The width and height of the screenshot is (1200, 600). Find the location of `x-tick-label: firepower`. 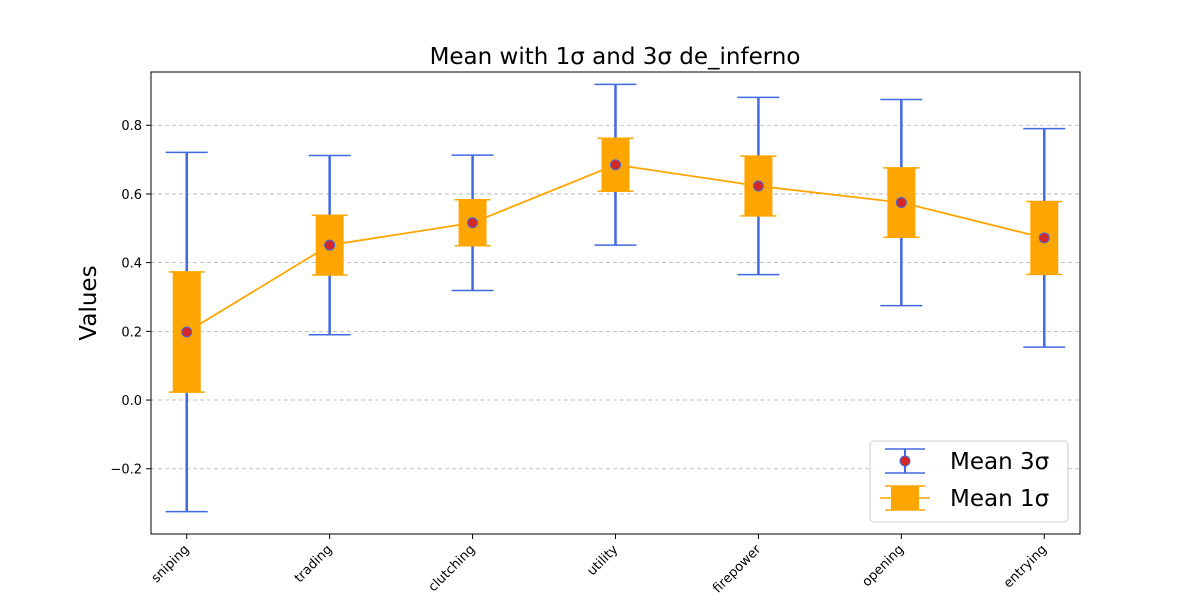

x-tick-label: firepower is located at coordinates (737, 569).